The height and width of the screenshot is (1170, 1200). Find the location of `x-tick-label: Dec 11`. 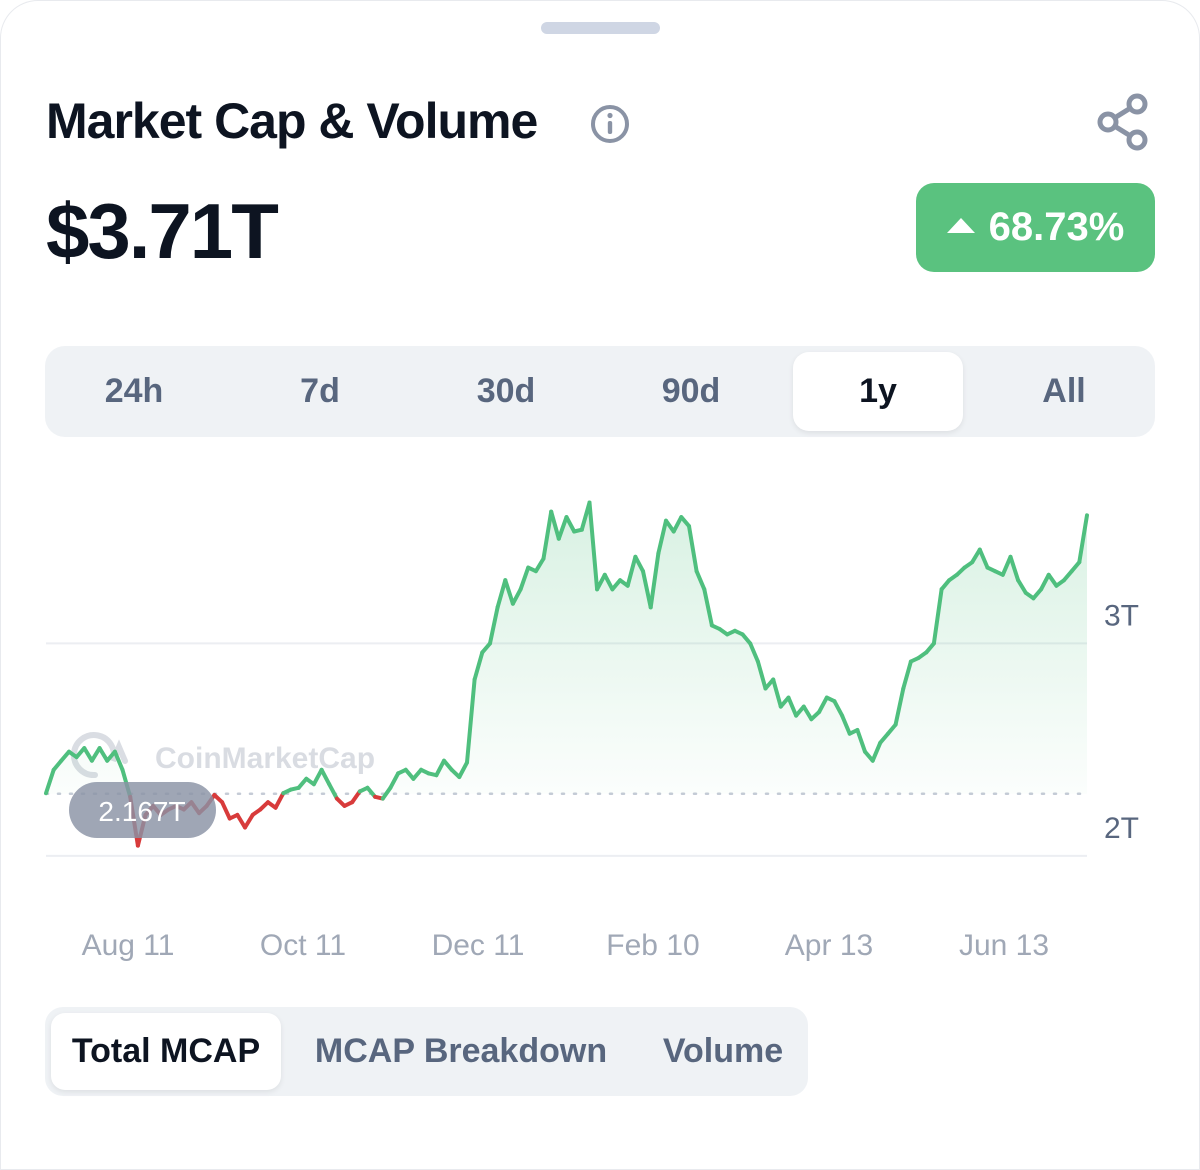

x-tick-label: Dec 11 is located at coordinates (478, 945).